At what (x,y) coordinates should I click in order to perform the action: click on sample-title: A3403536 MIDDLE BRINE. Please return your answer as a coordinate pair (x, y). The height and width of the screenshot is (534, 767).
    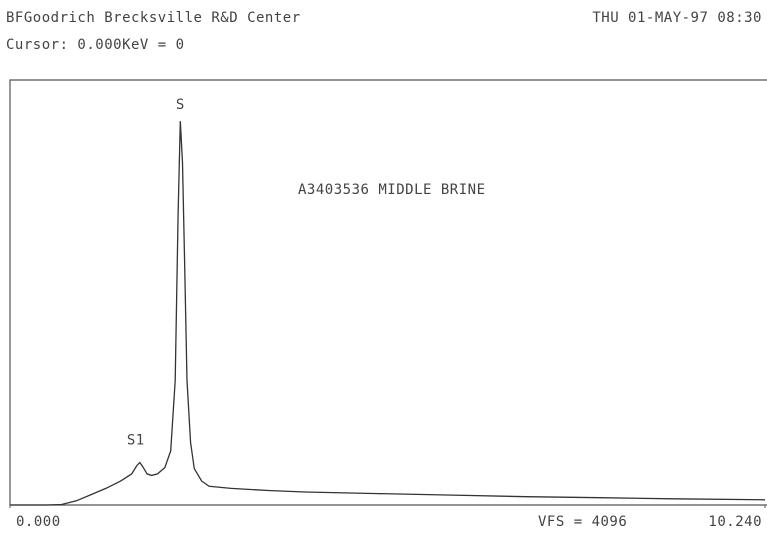
    Looking at the image, I should click on (392, 190).